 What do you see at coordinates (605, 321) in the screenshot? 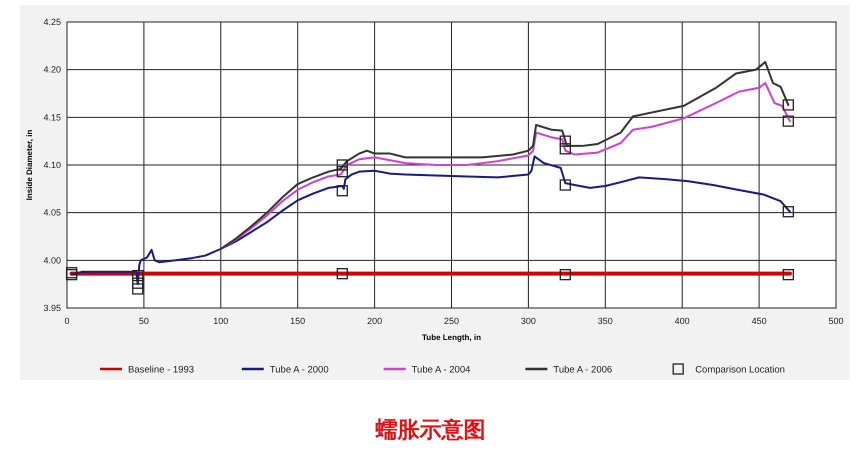
I see `x-tick-label: 350` at bounding box center [605, 321].